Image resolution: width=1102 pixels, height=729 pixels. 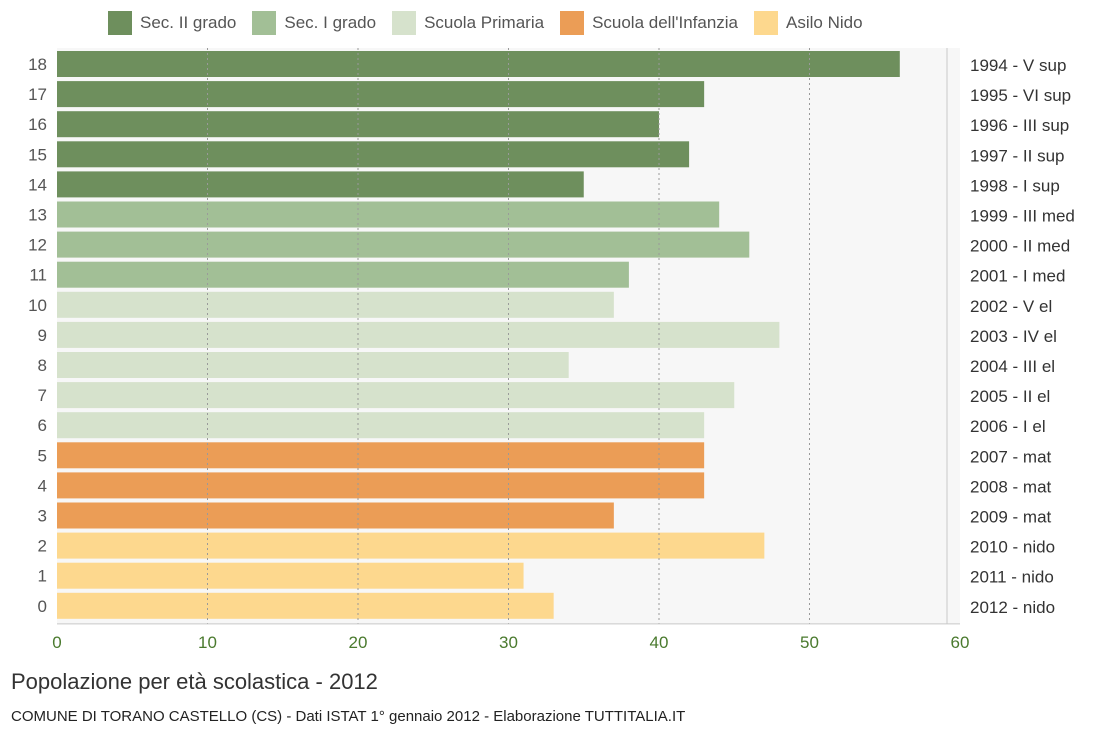 What do you see at coordinates (960, 642) in the screenshot?
I see `x-tick-label: 60` at bounding box center [960, 642].